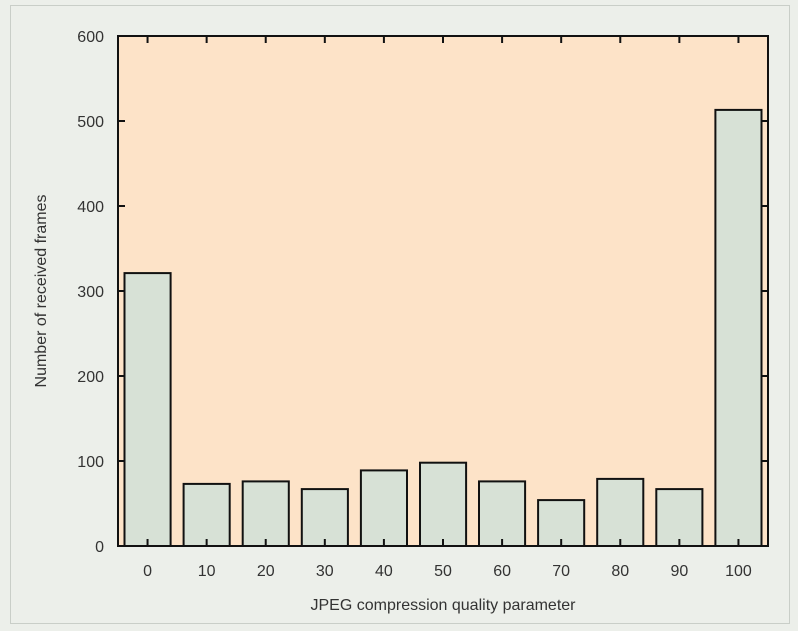 The width and height of the screenshot is (798, 631). I want to click on y-tick-label: 100, so click(90, 462).